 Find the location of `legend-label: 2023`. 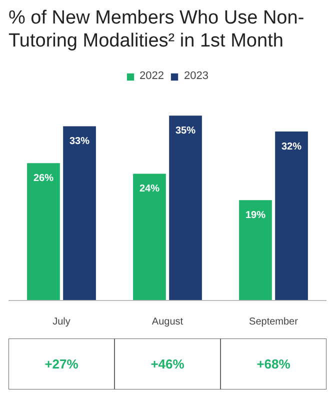

legend-label: 2023 is located at coordinates (196, 76).